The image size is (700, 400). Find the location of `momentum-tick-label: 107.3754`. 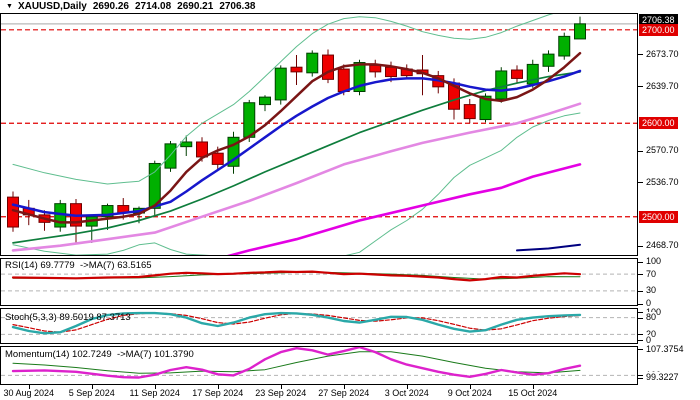

momentum-tick-label: 107.3754 is located at coordinates (665, 349).